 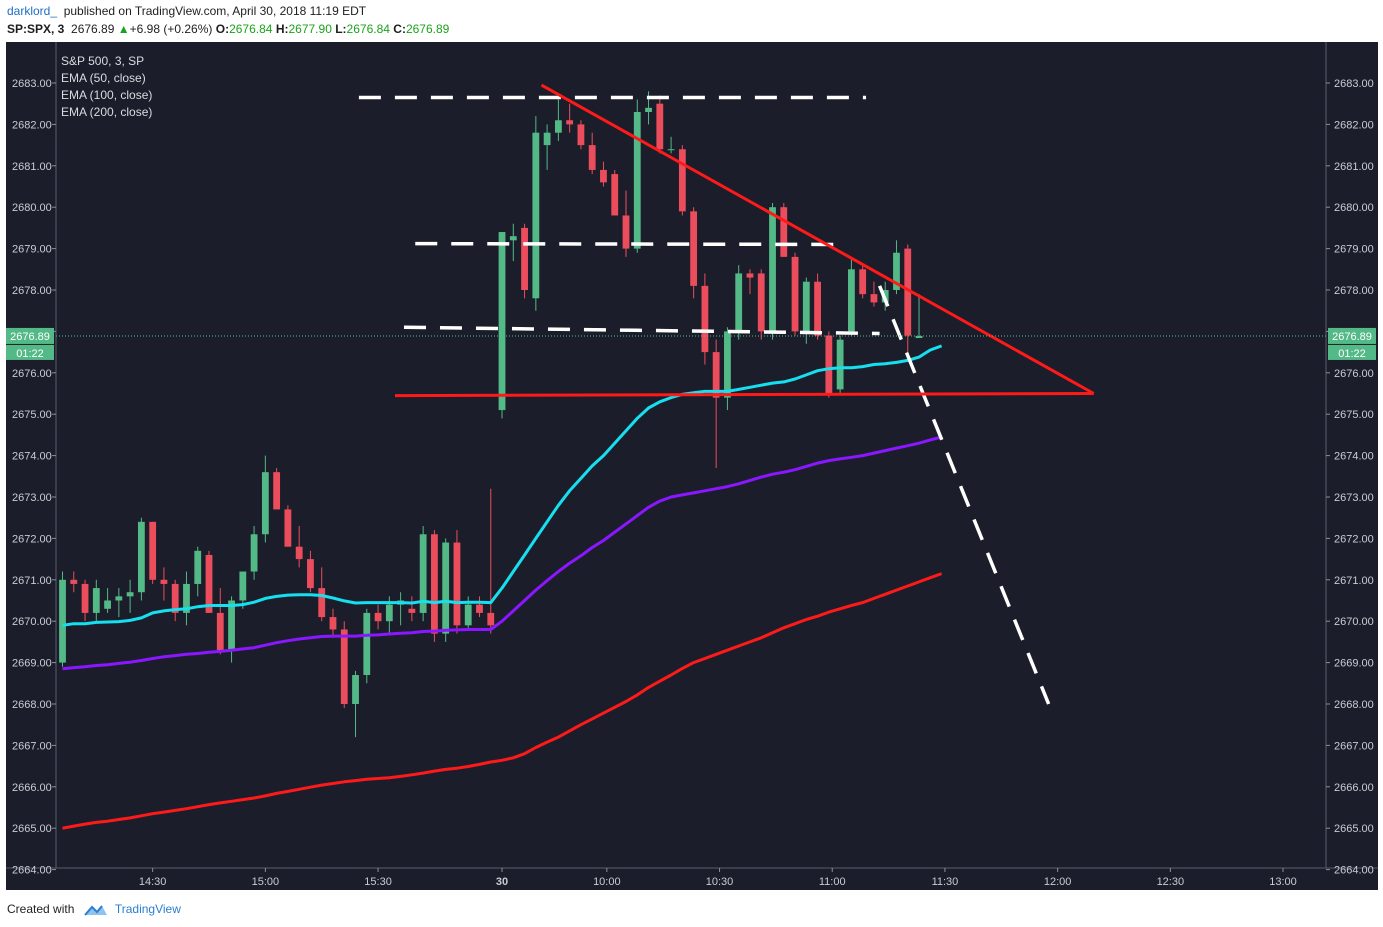 What do you see at coordinates (1283, 882) in the screenshot?
I see `x-tick-label: 13:00` at bounding box center [1283, 882].